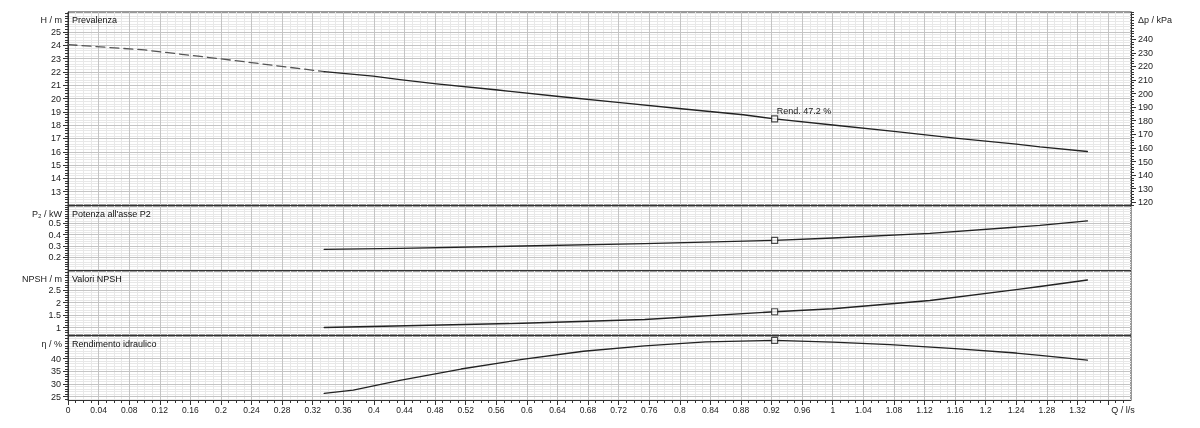 This screenshot has width=1200, height=428. Describe the element at coordinates (54, 290) in the screenshot. I see `y-tick-label: 2.5` at that location.